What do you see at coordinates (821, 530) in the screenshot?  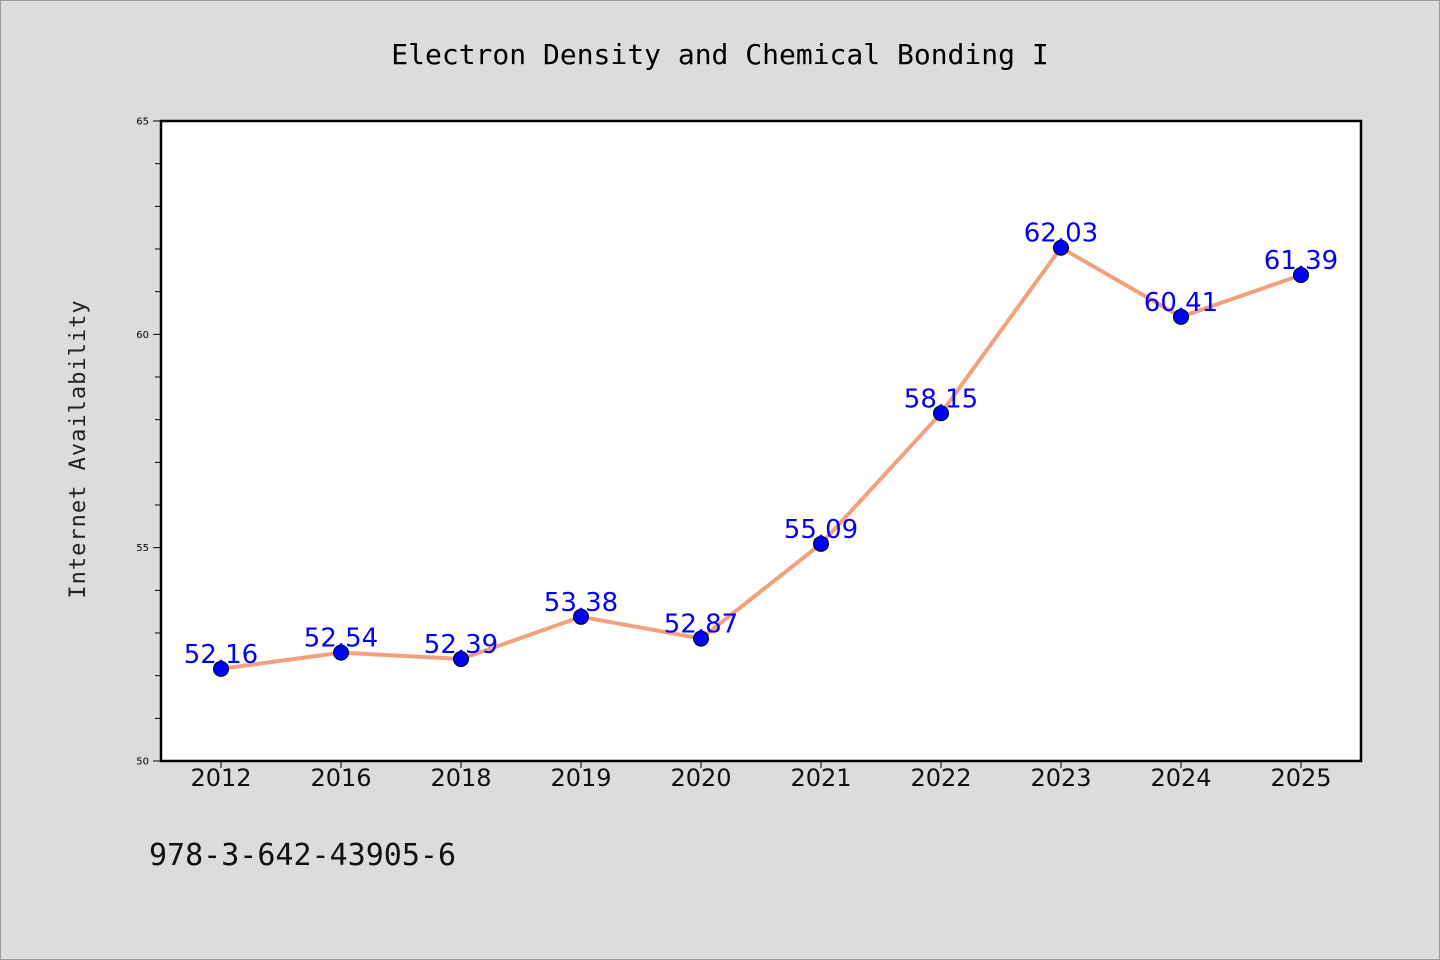 I see `data-label: 55.09` at bounding box center [821, 530].